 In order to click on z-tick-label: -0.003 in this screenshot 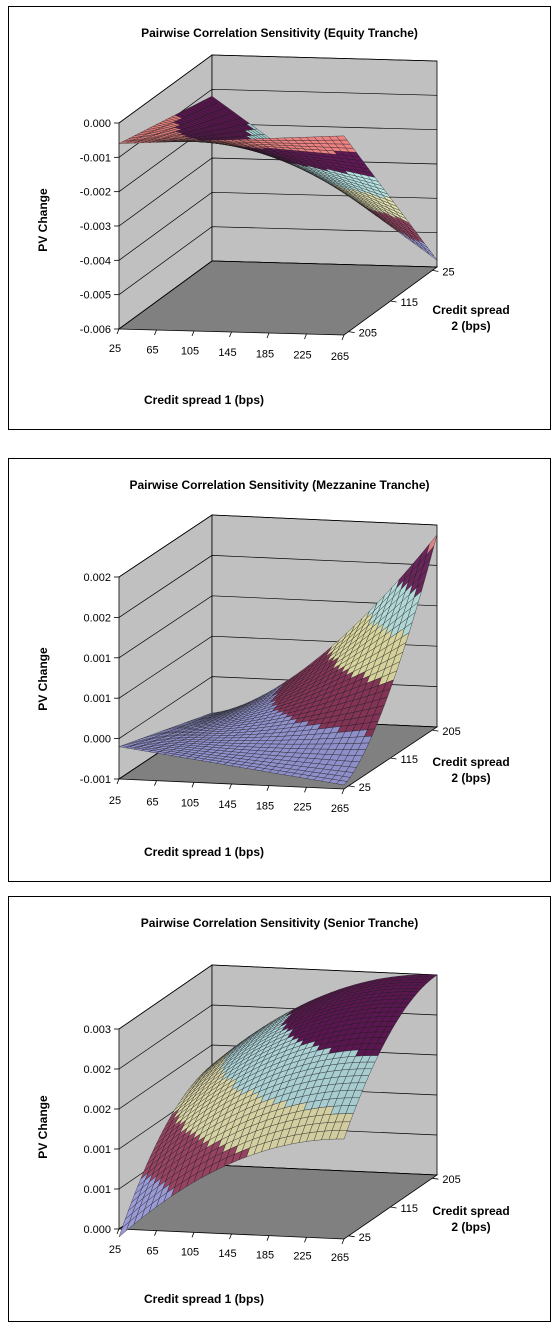, I will do `click(95, 227)`.